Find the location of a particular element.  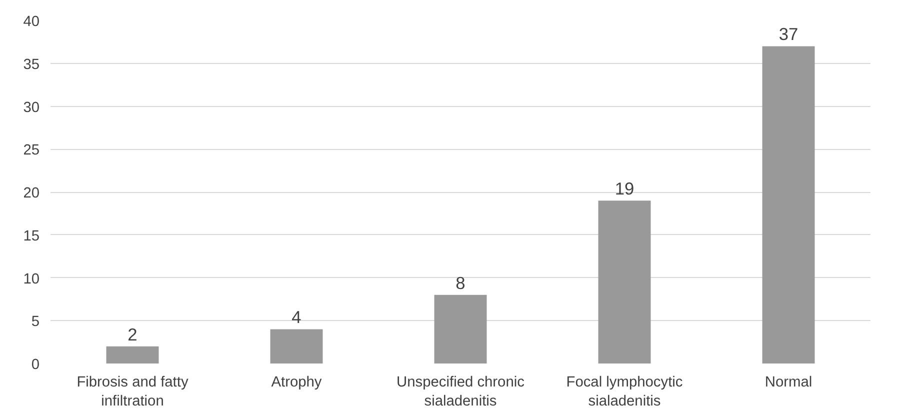

y-tick-label: 25 is located at coordinates (31, 150).